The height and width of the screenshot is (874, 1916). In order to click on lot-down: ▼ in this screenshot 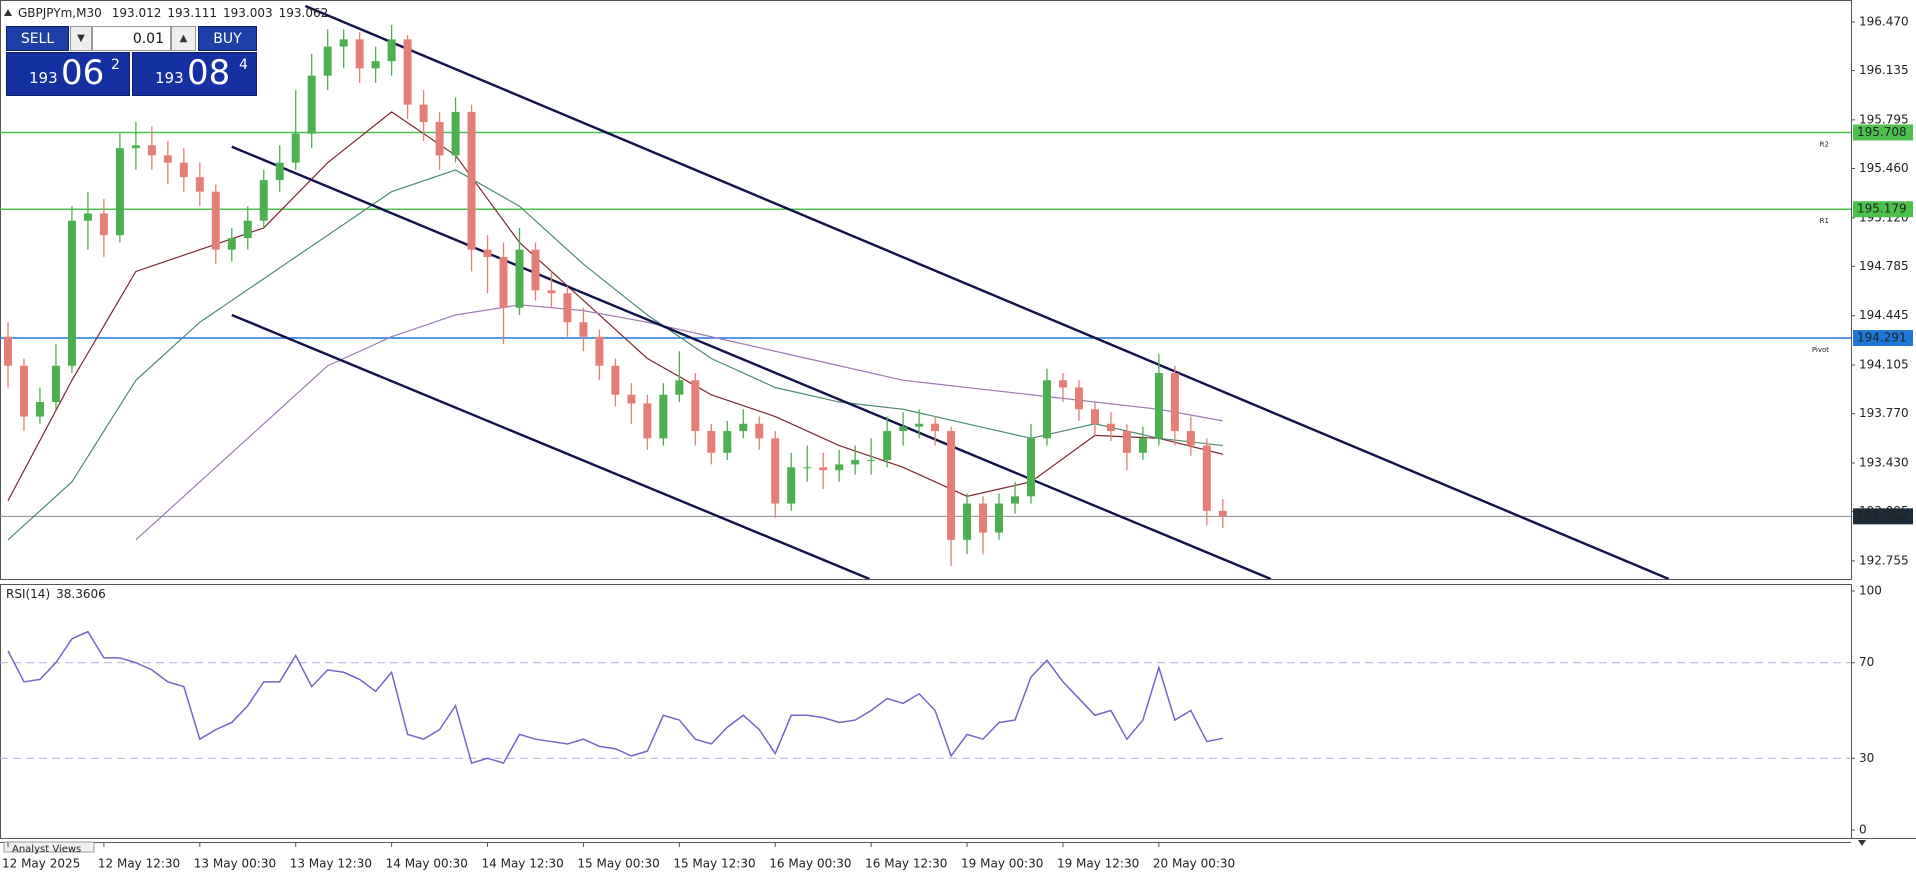, I will do `click(81, 38)`.